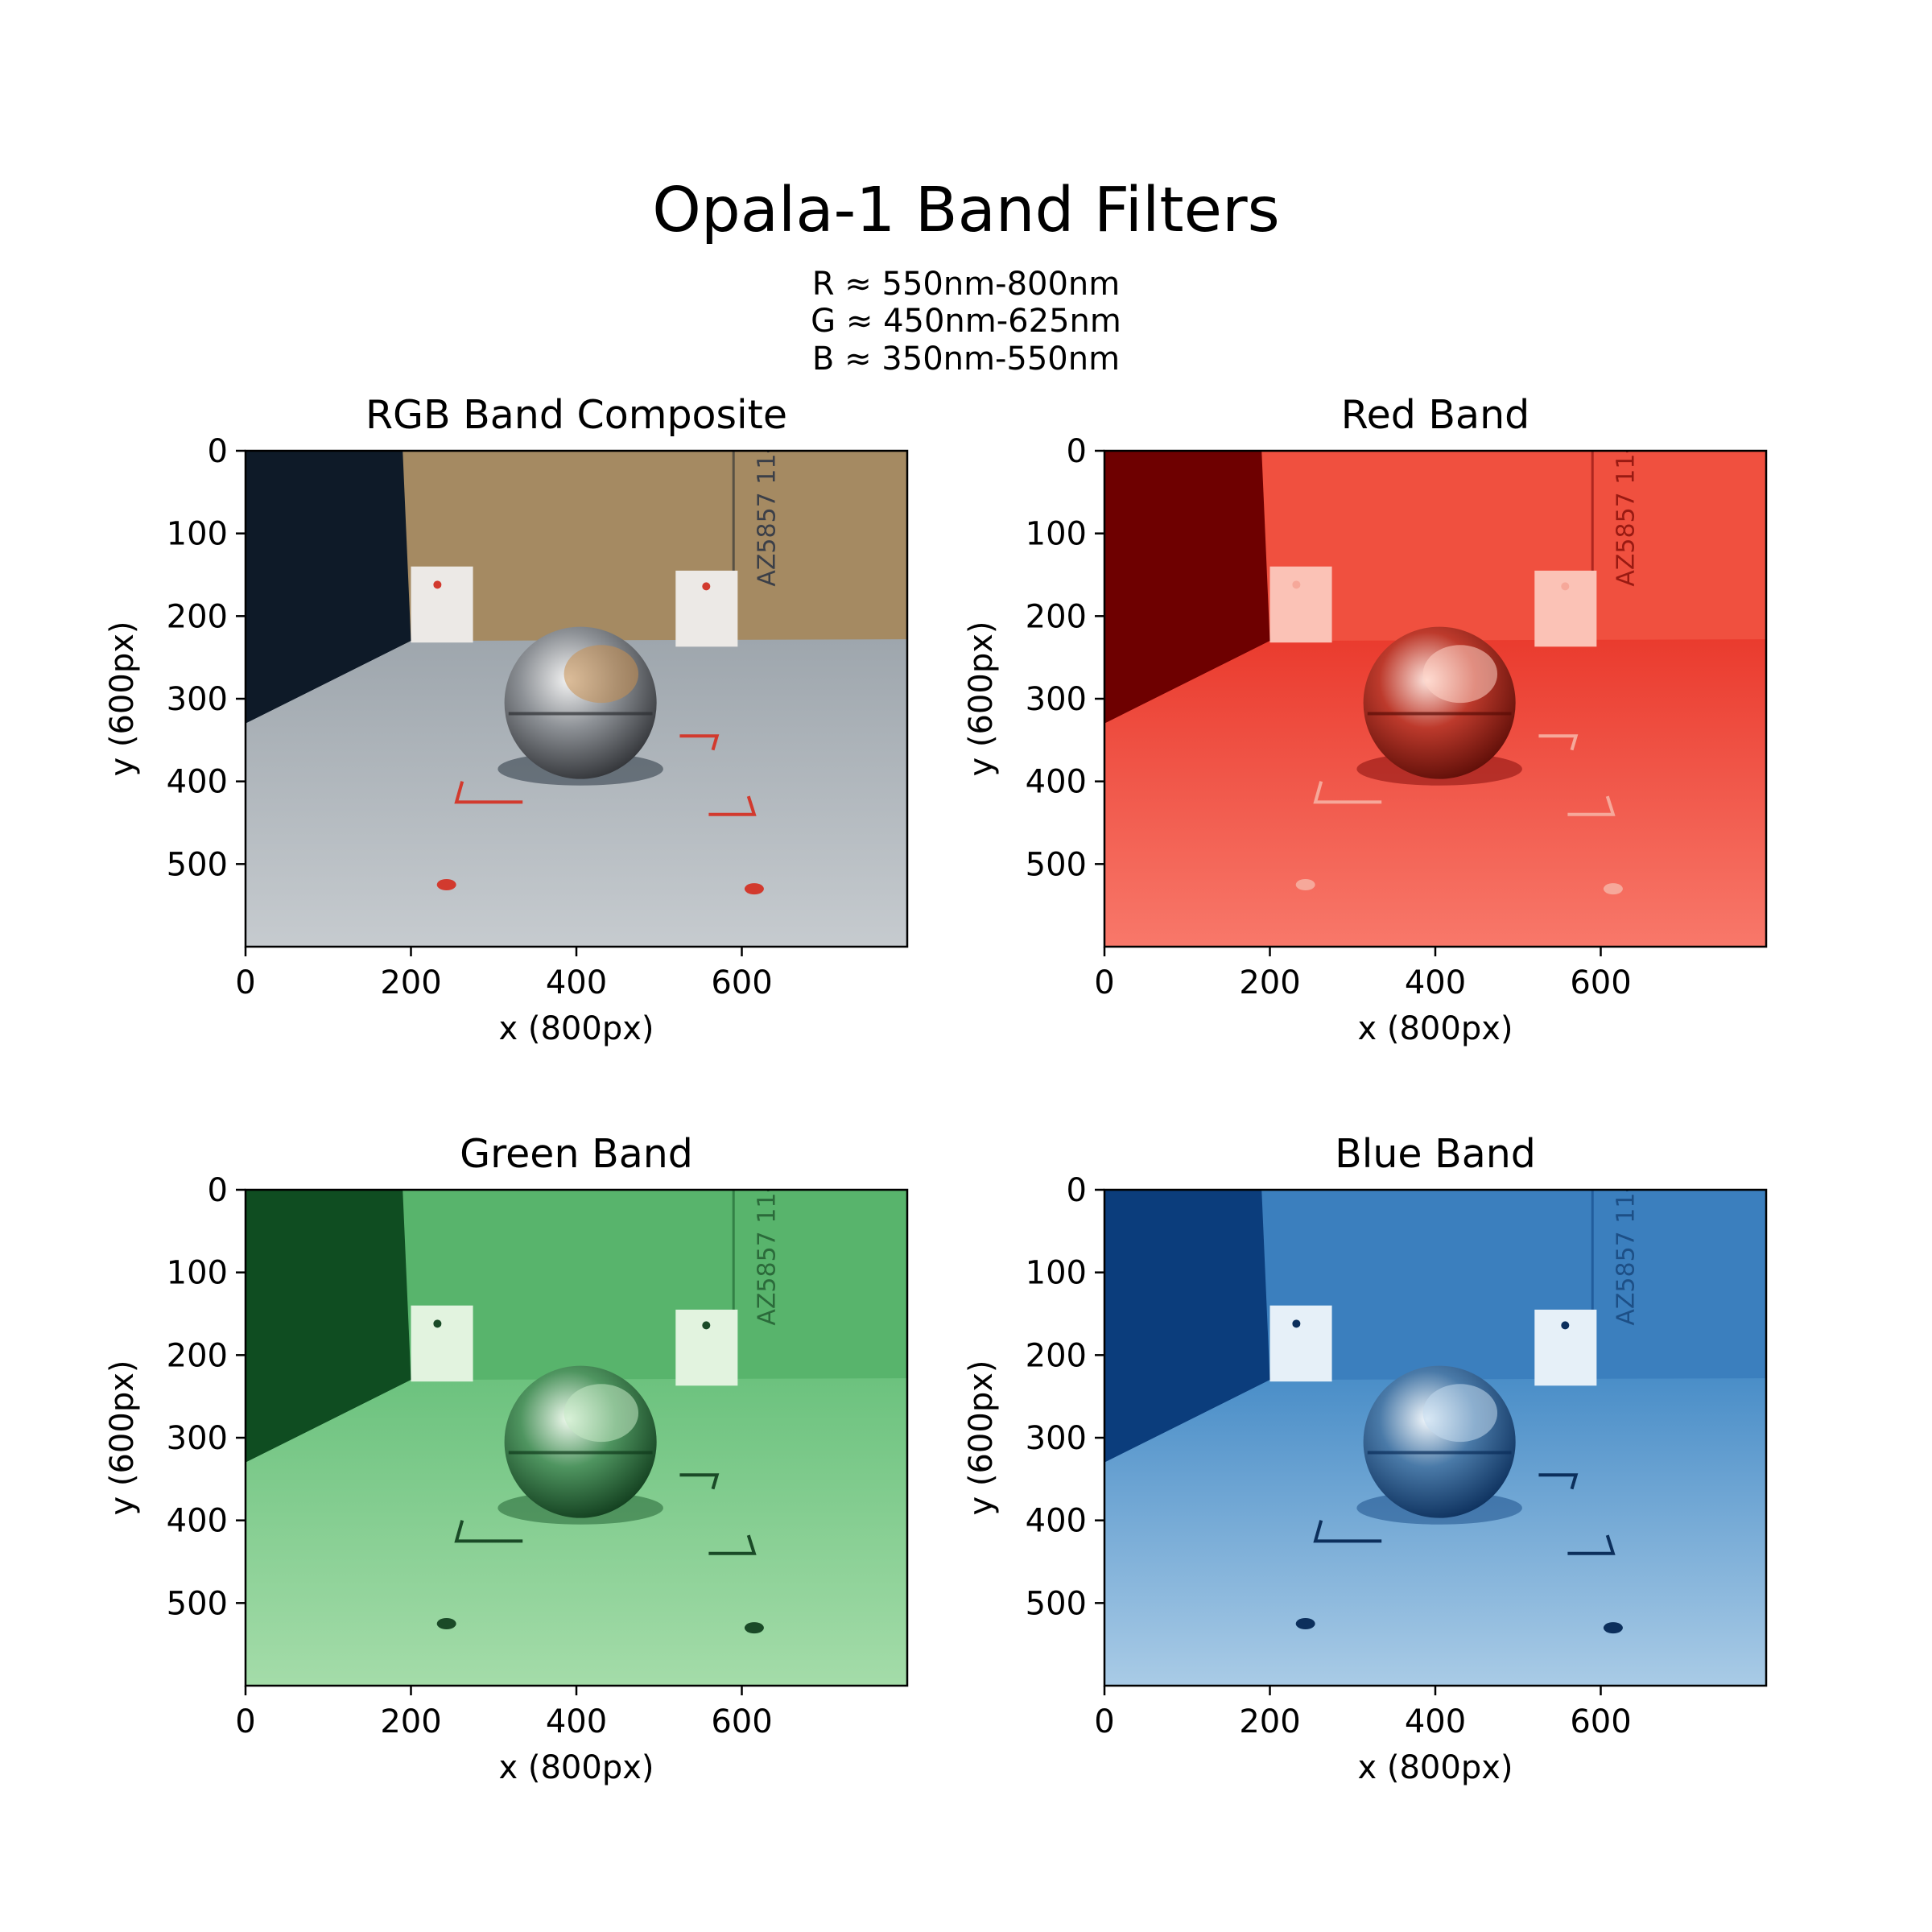 Image resolution: width=1932 pixels, height=1932 pixels. Describe the element at coordinates (1435, 415) in the screenshot. I see `panel-title: Red Band` at that location.